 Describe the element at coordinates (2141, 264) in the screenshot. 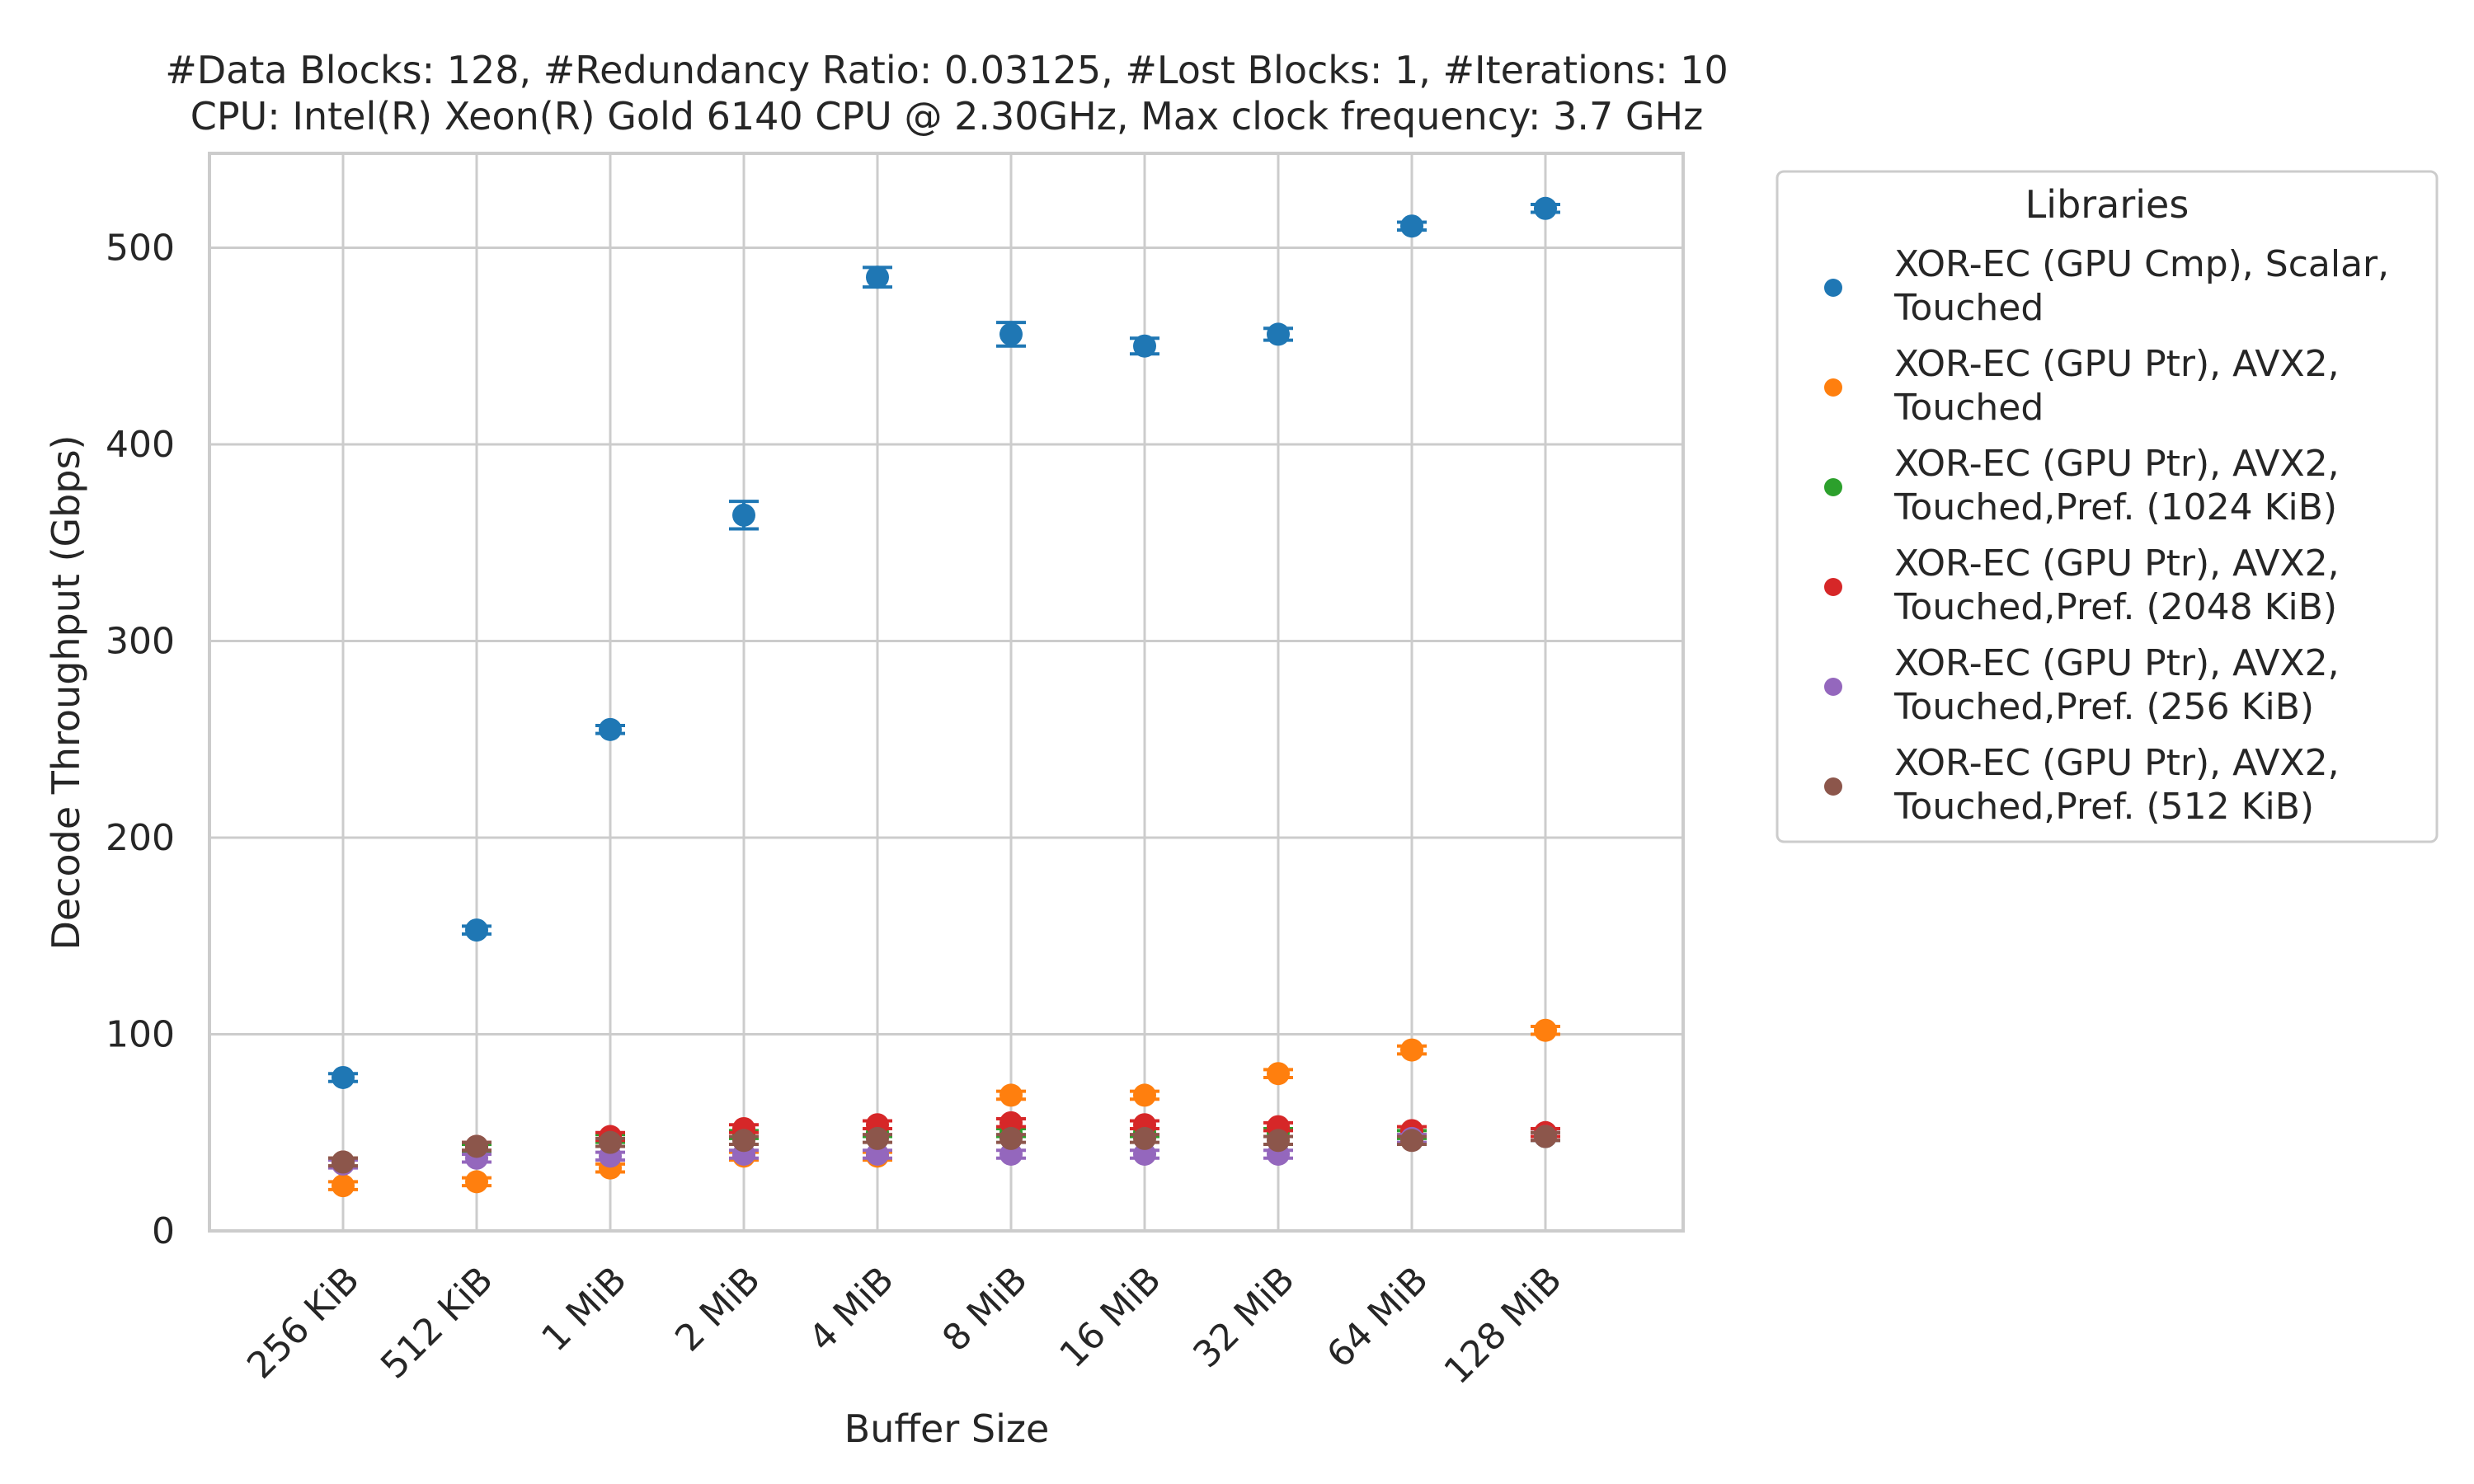

I see `legend-label: XOR-EC (GPU Cmp), Scalar,` at that location.